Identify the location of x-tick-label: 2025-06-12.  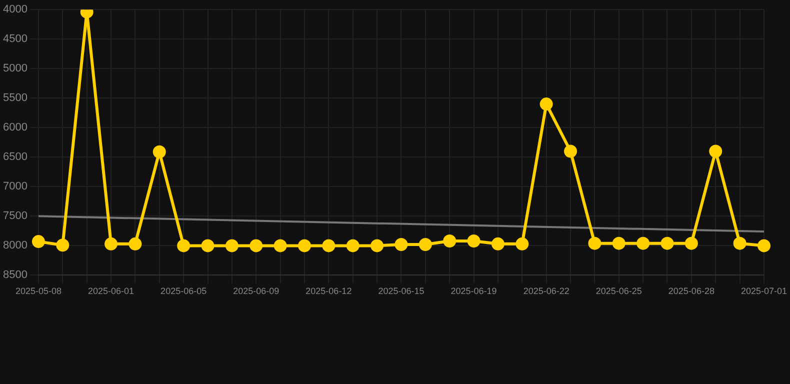
(329, 291).